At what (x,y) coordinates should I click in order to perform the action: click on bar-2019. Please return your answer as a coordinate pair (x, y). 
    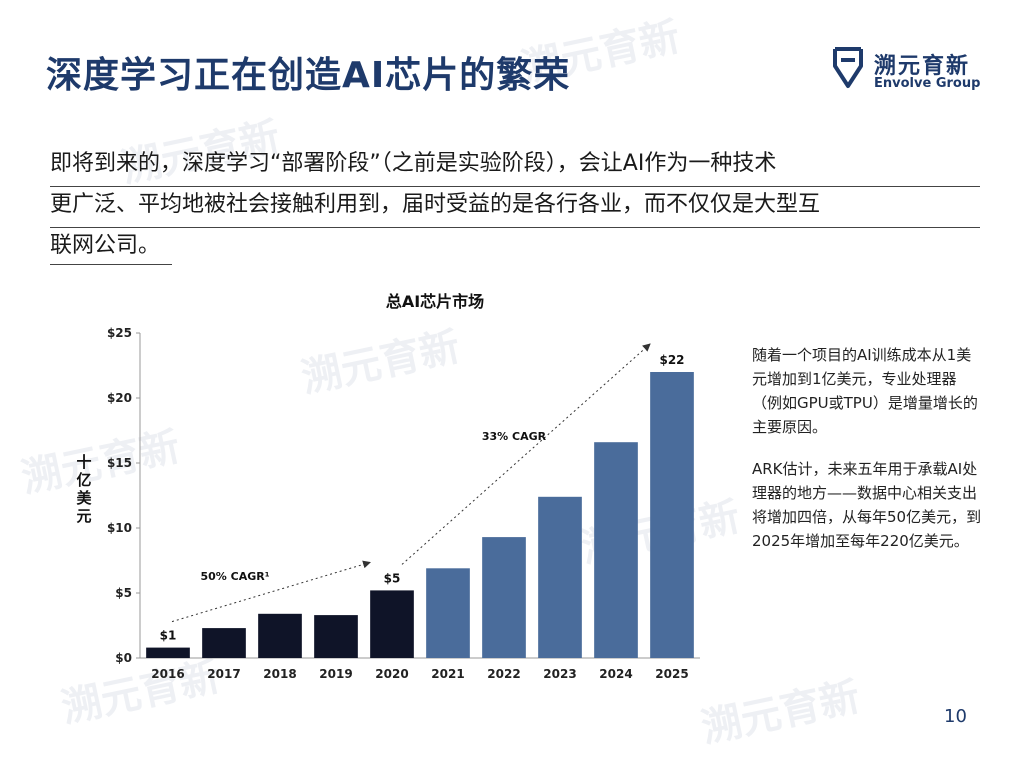
    Looking at the image, I should click on (336, 636).